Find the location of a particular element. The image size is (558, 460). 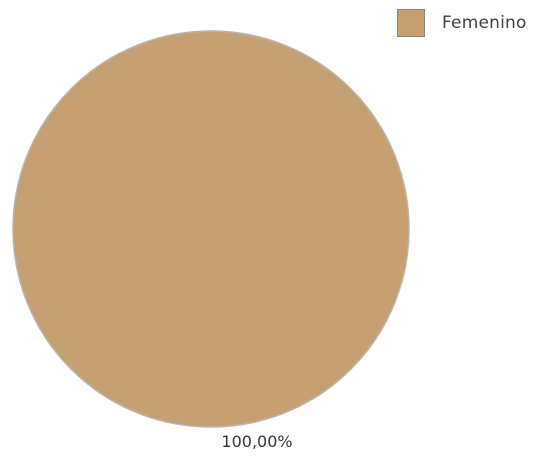

legend-swatch-femenino is located at coordinates (411, 23).